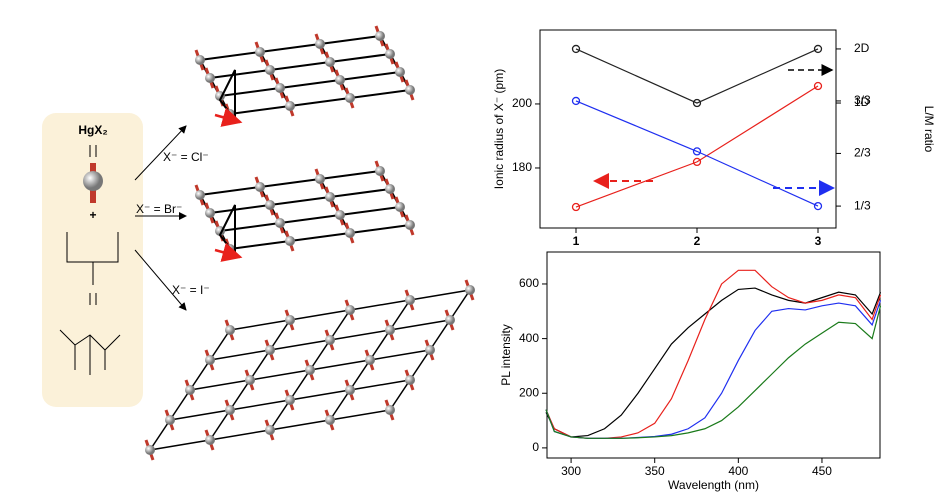 Image resolution: width=948 pixels, height=498 pixels. I want to click on x-tick-label: 300, so click(571, 471).